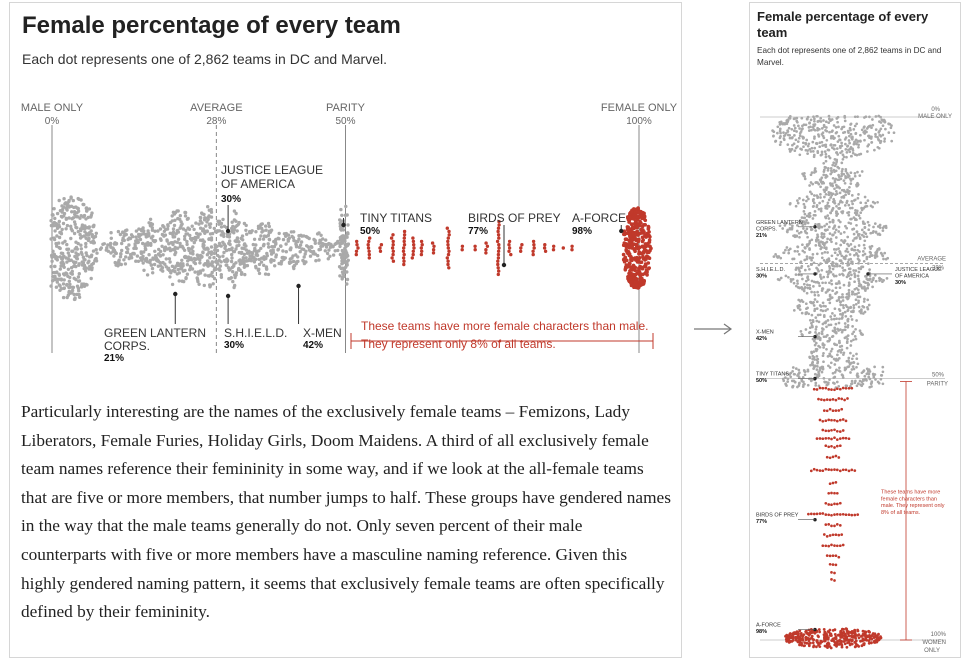 Image resolution: width=966 pixels, height=663 pixels. What do you see at coordinates (761, 236) in the screenshot?
I see `annotation-green-lantern-pct: 21%` at bounding box center [761, 236].